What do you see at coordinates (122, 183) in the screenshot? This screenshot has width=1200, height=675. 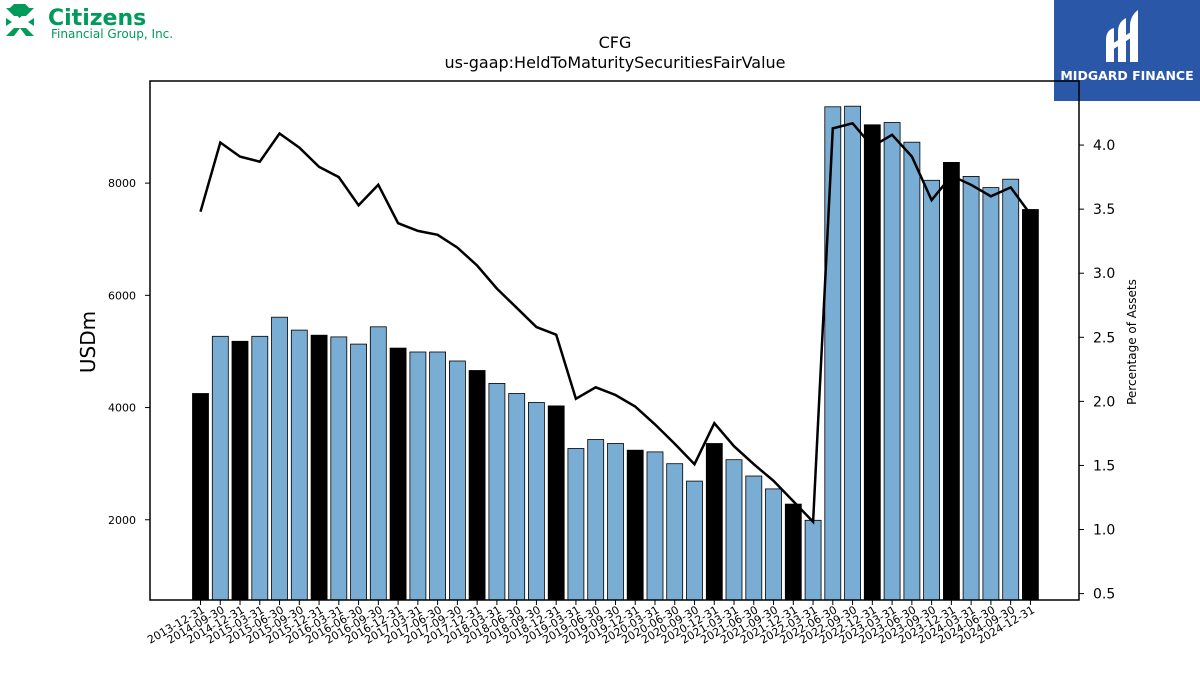 I see `y-tick-label: 8000` at bounding box center [122, 183].